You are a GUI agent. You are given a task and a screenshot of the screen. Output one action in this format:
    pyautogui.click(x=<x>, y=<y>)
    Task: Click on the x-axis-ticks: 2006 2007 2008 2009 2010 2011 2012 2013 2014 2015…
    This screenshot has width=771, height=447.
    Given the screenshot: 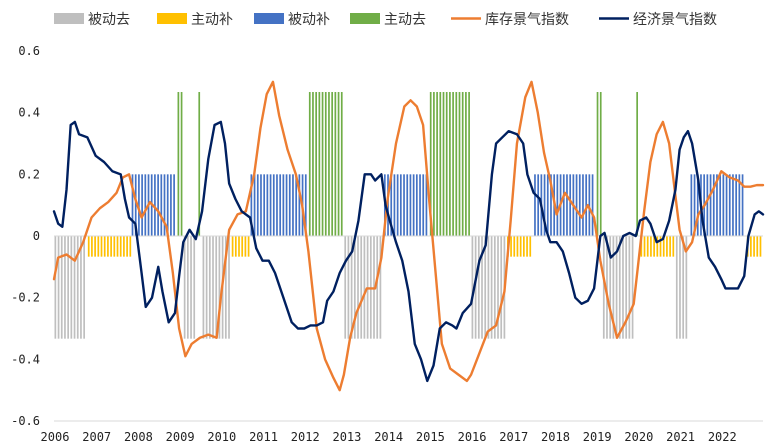 What is the action you would take?
    pyautogui.click(x=389, y=437)
    